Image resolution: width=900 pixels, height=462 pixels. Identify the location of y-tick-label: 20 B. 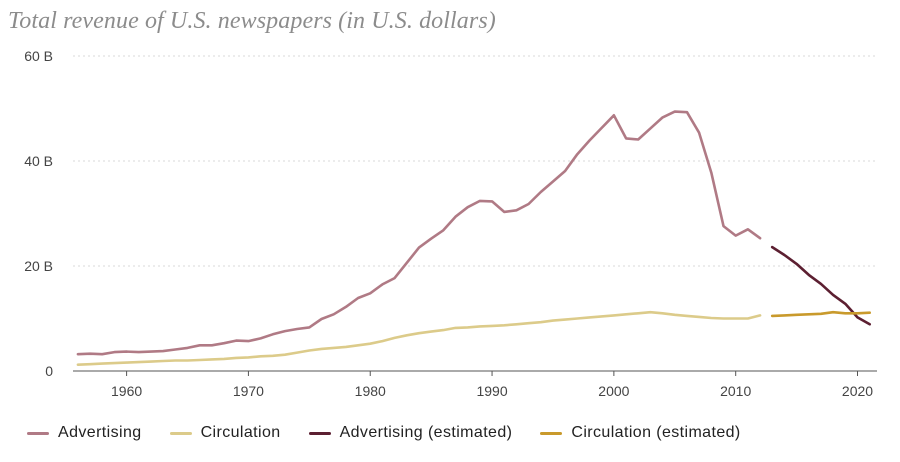
(38, 266).